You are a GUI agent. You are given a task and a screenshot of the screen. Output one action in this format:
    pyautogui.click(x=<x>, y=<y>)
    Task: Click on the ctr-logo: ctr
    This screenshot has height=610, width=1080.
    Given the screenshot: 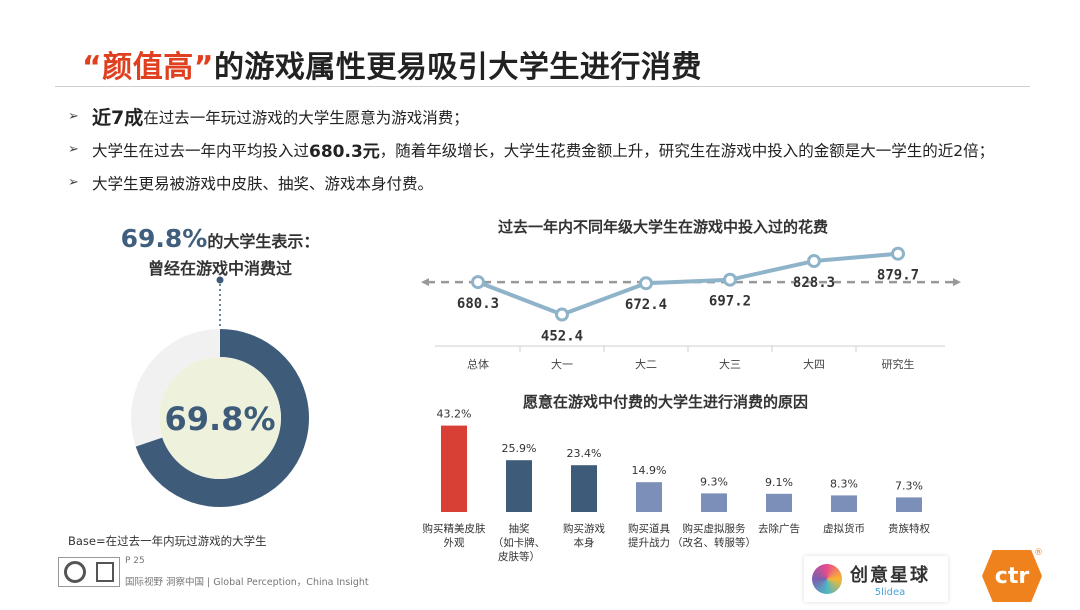 What is the action you would take?
    pyautogui.click(x=1012, y=576)
    